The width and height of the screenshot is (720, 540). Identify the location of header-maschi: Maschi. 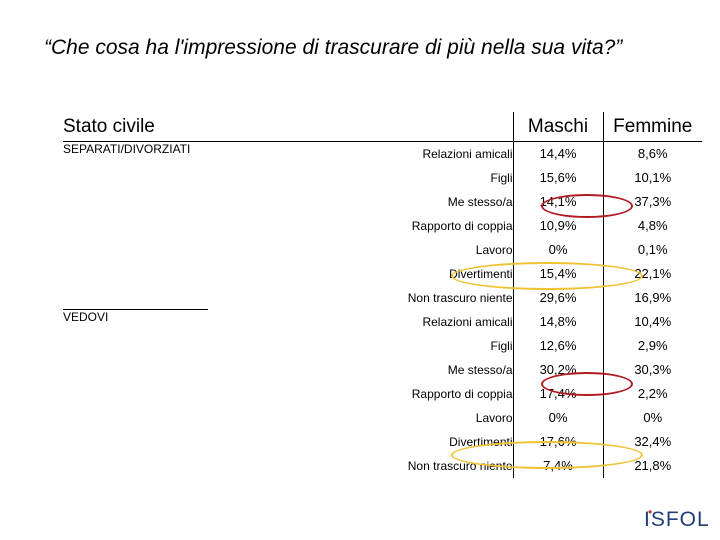
(557, 127).